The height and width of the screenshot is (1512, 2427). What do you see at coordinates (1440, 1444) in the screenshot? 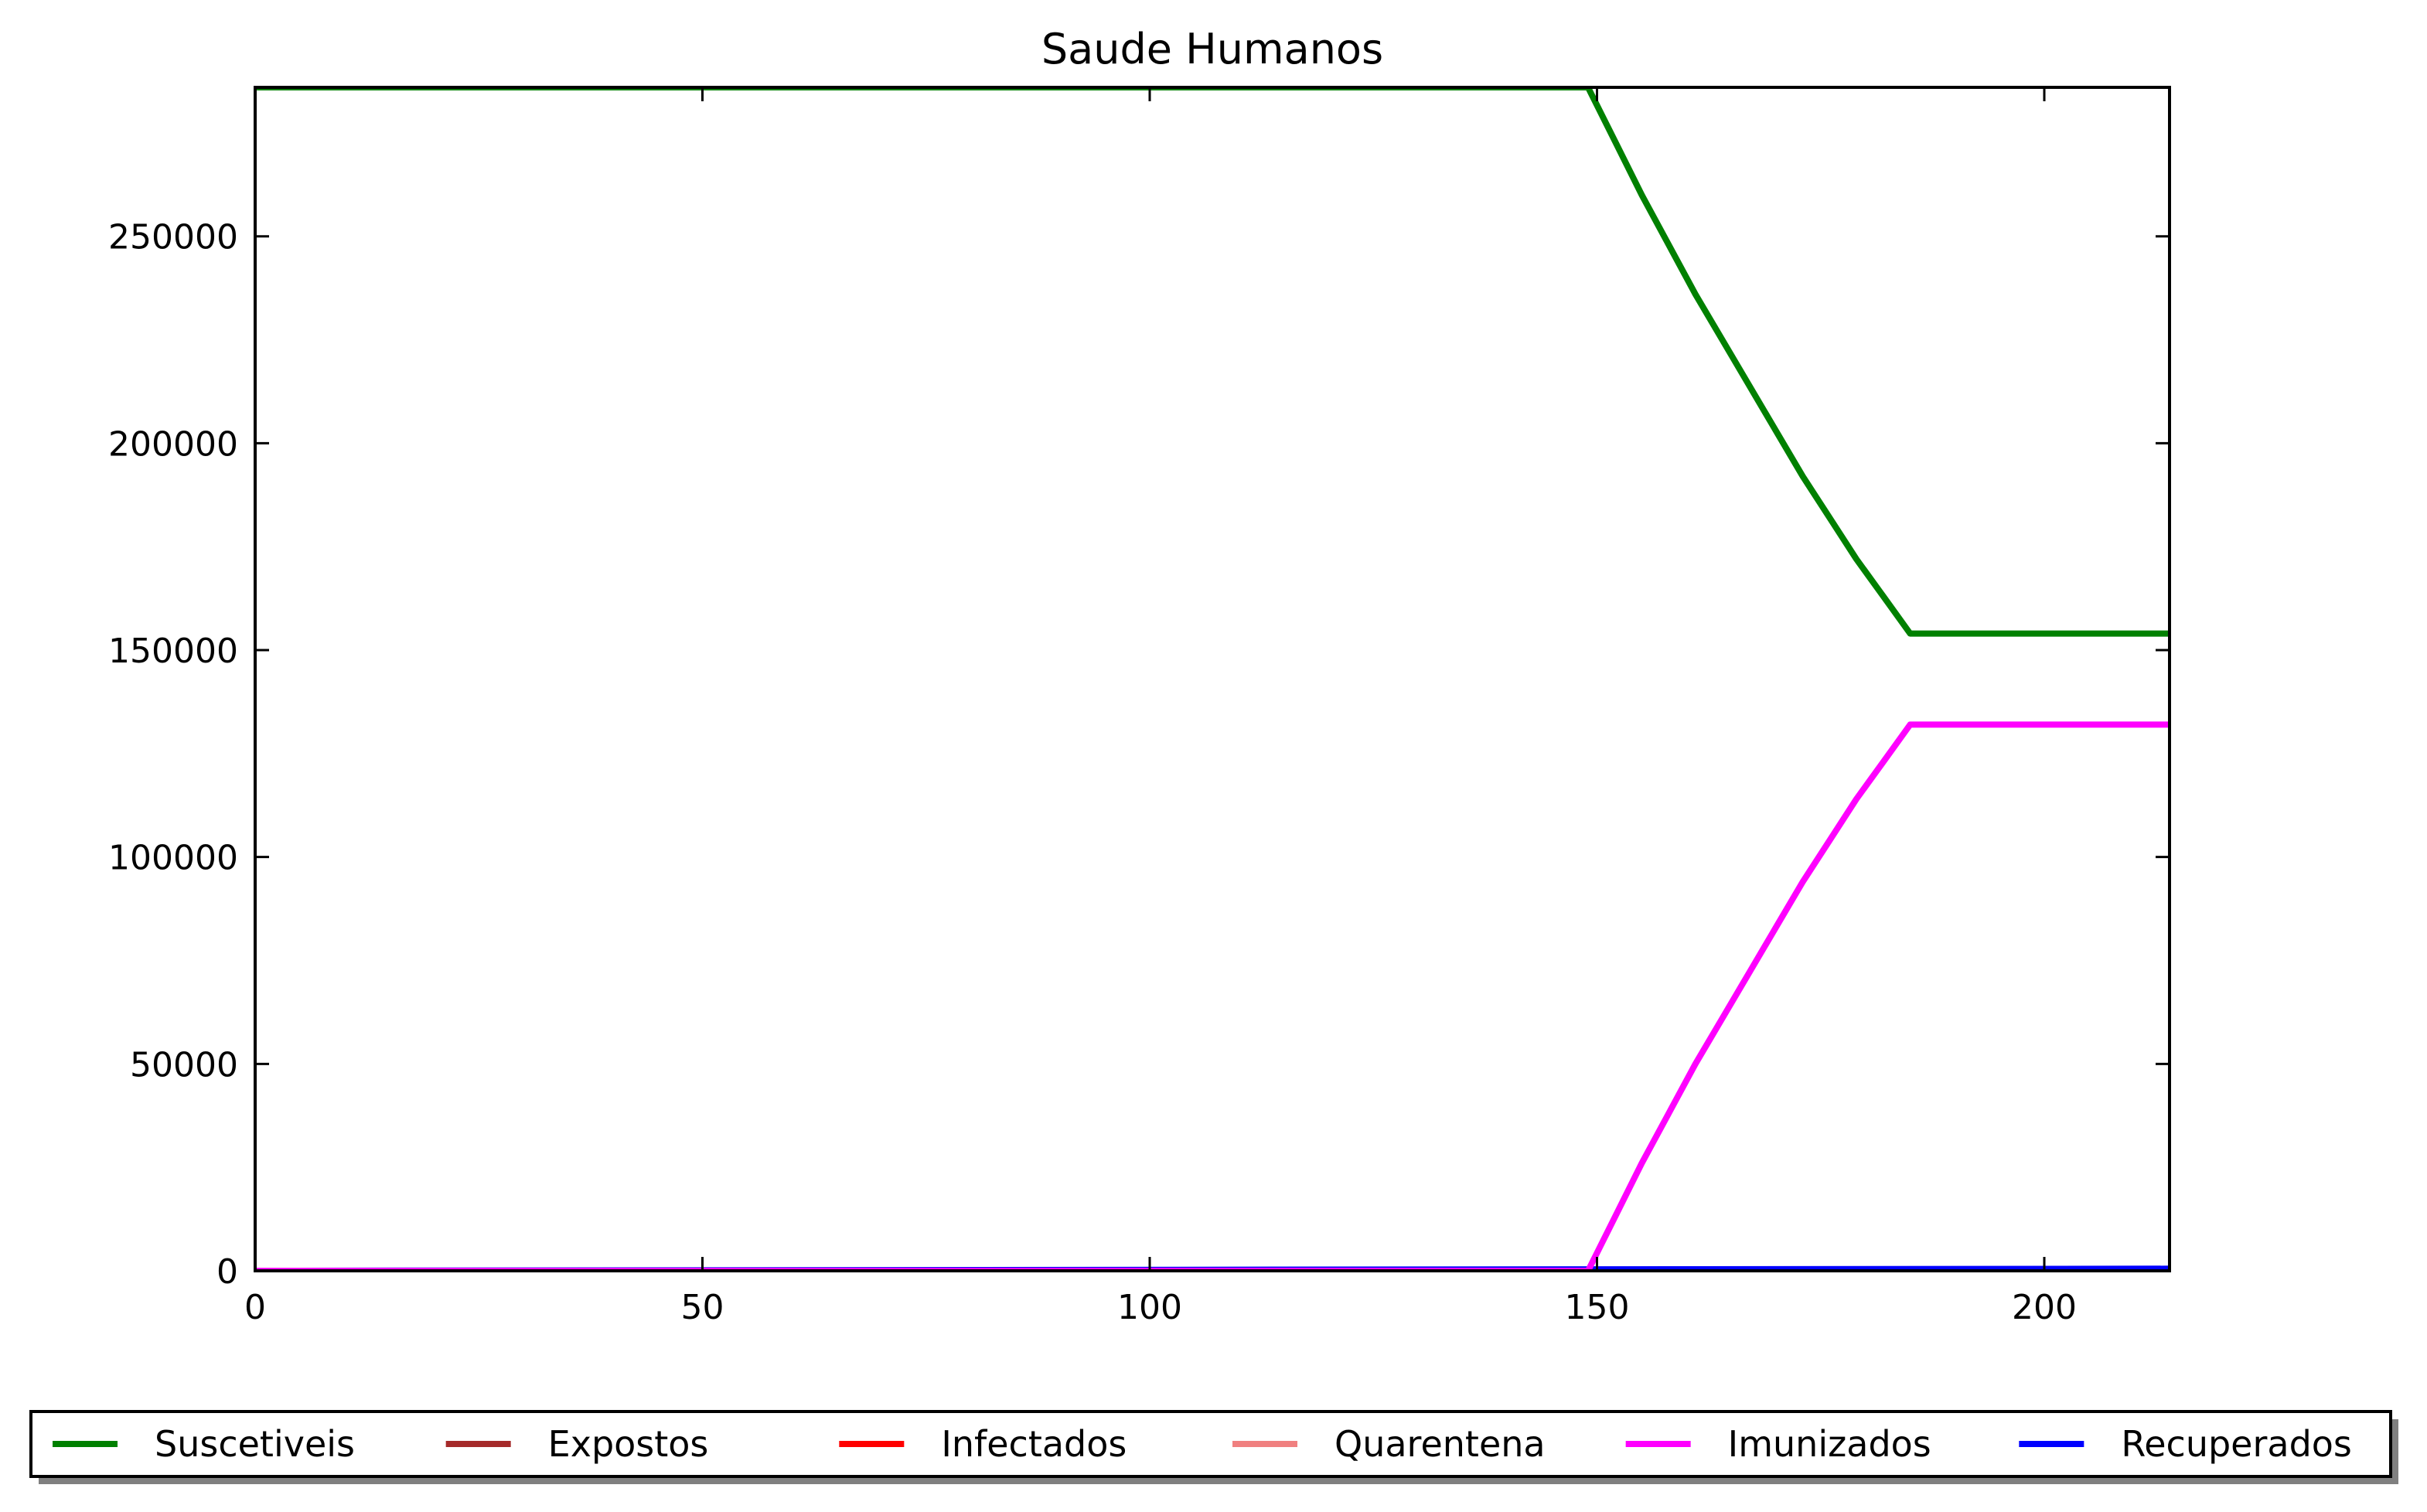
I see `legend-label-quarentena: Quarentena` at bounding box center [1440, 1444].